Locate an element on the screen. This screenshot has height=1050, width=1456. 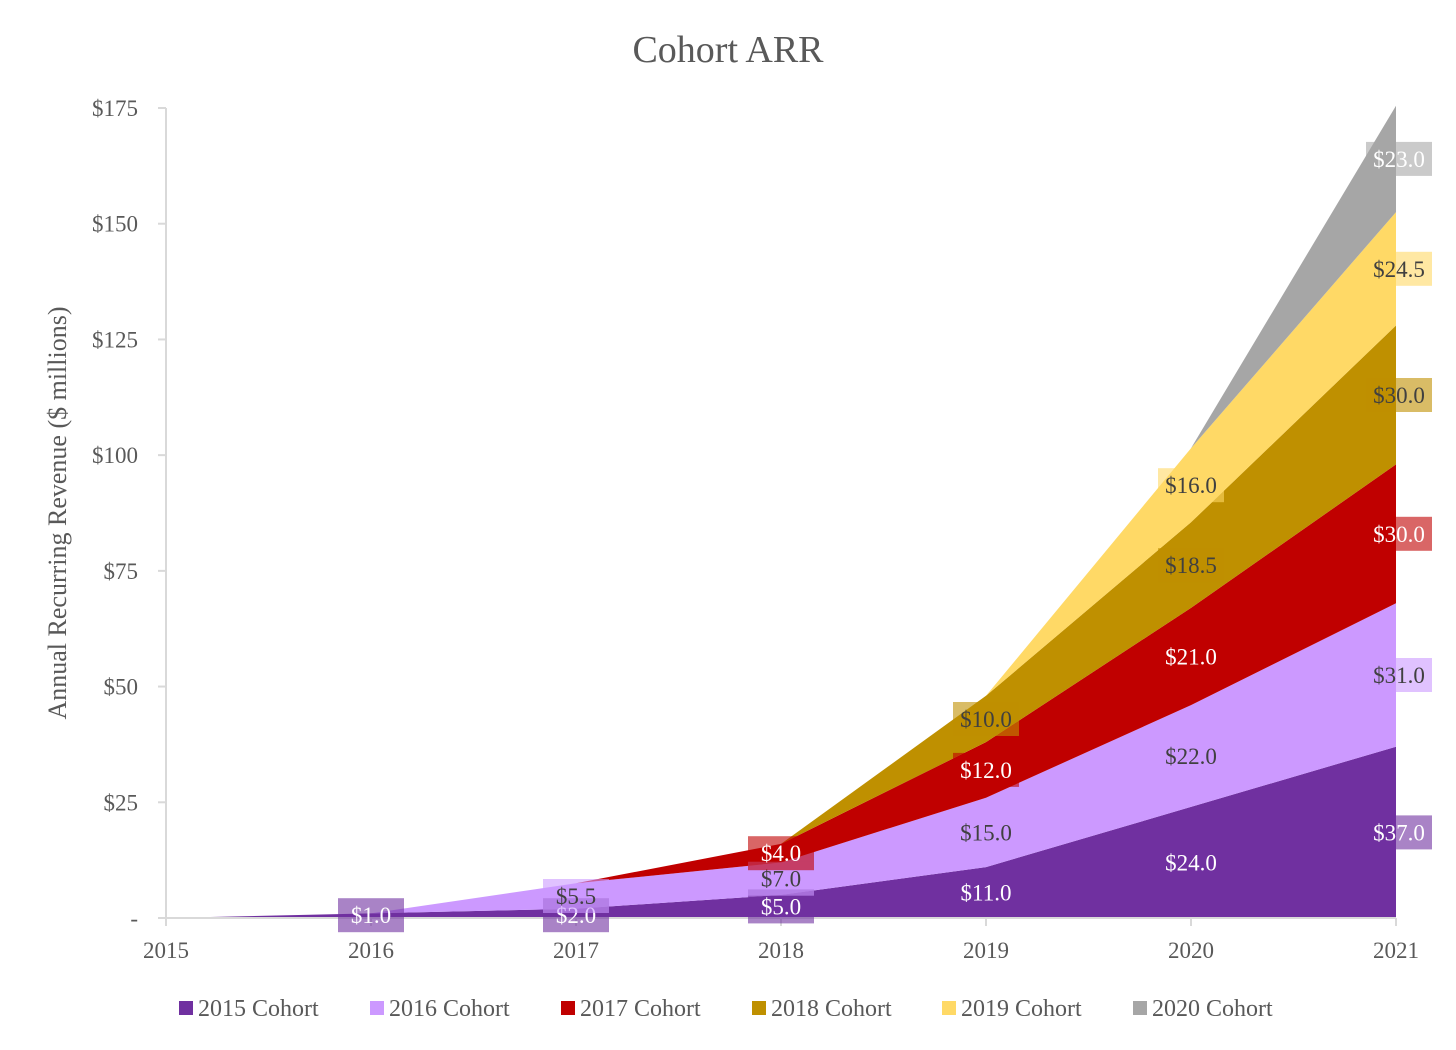
y-tick-label: $150 is located at coordinates (115, 224).